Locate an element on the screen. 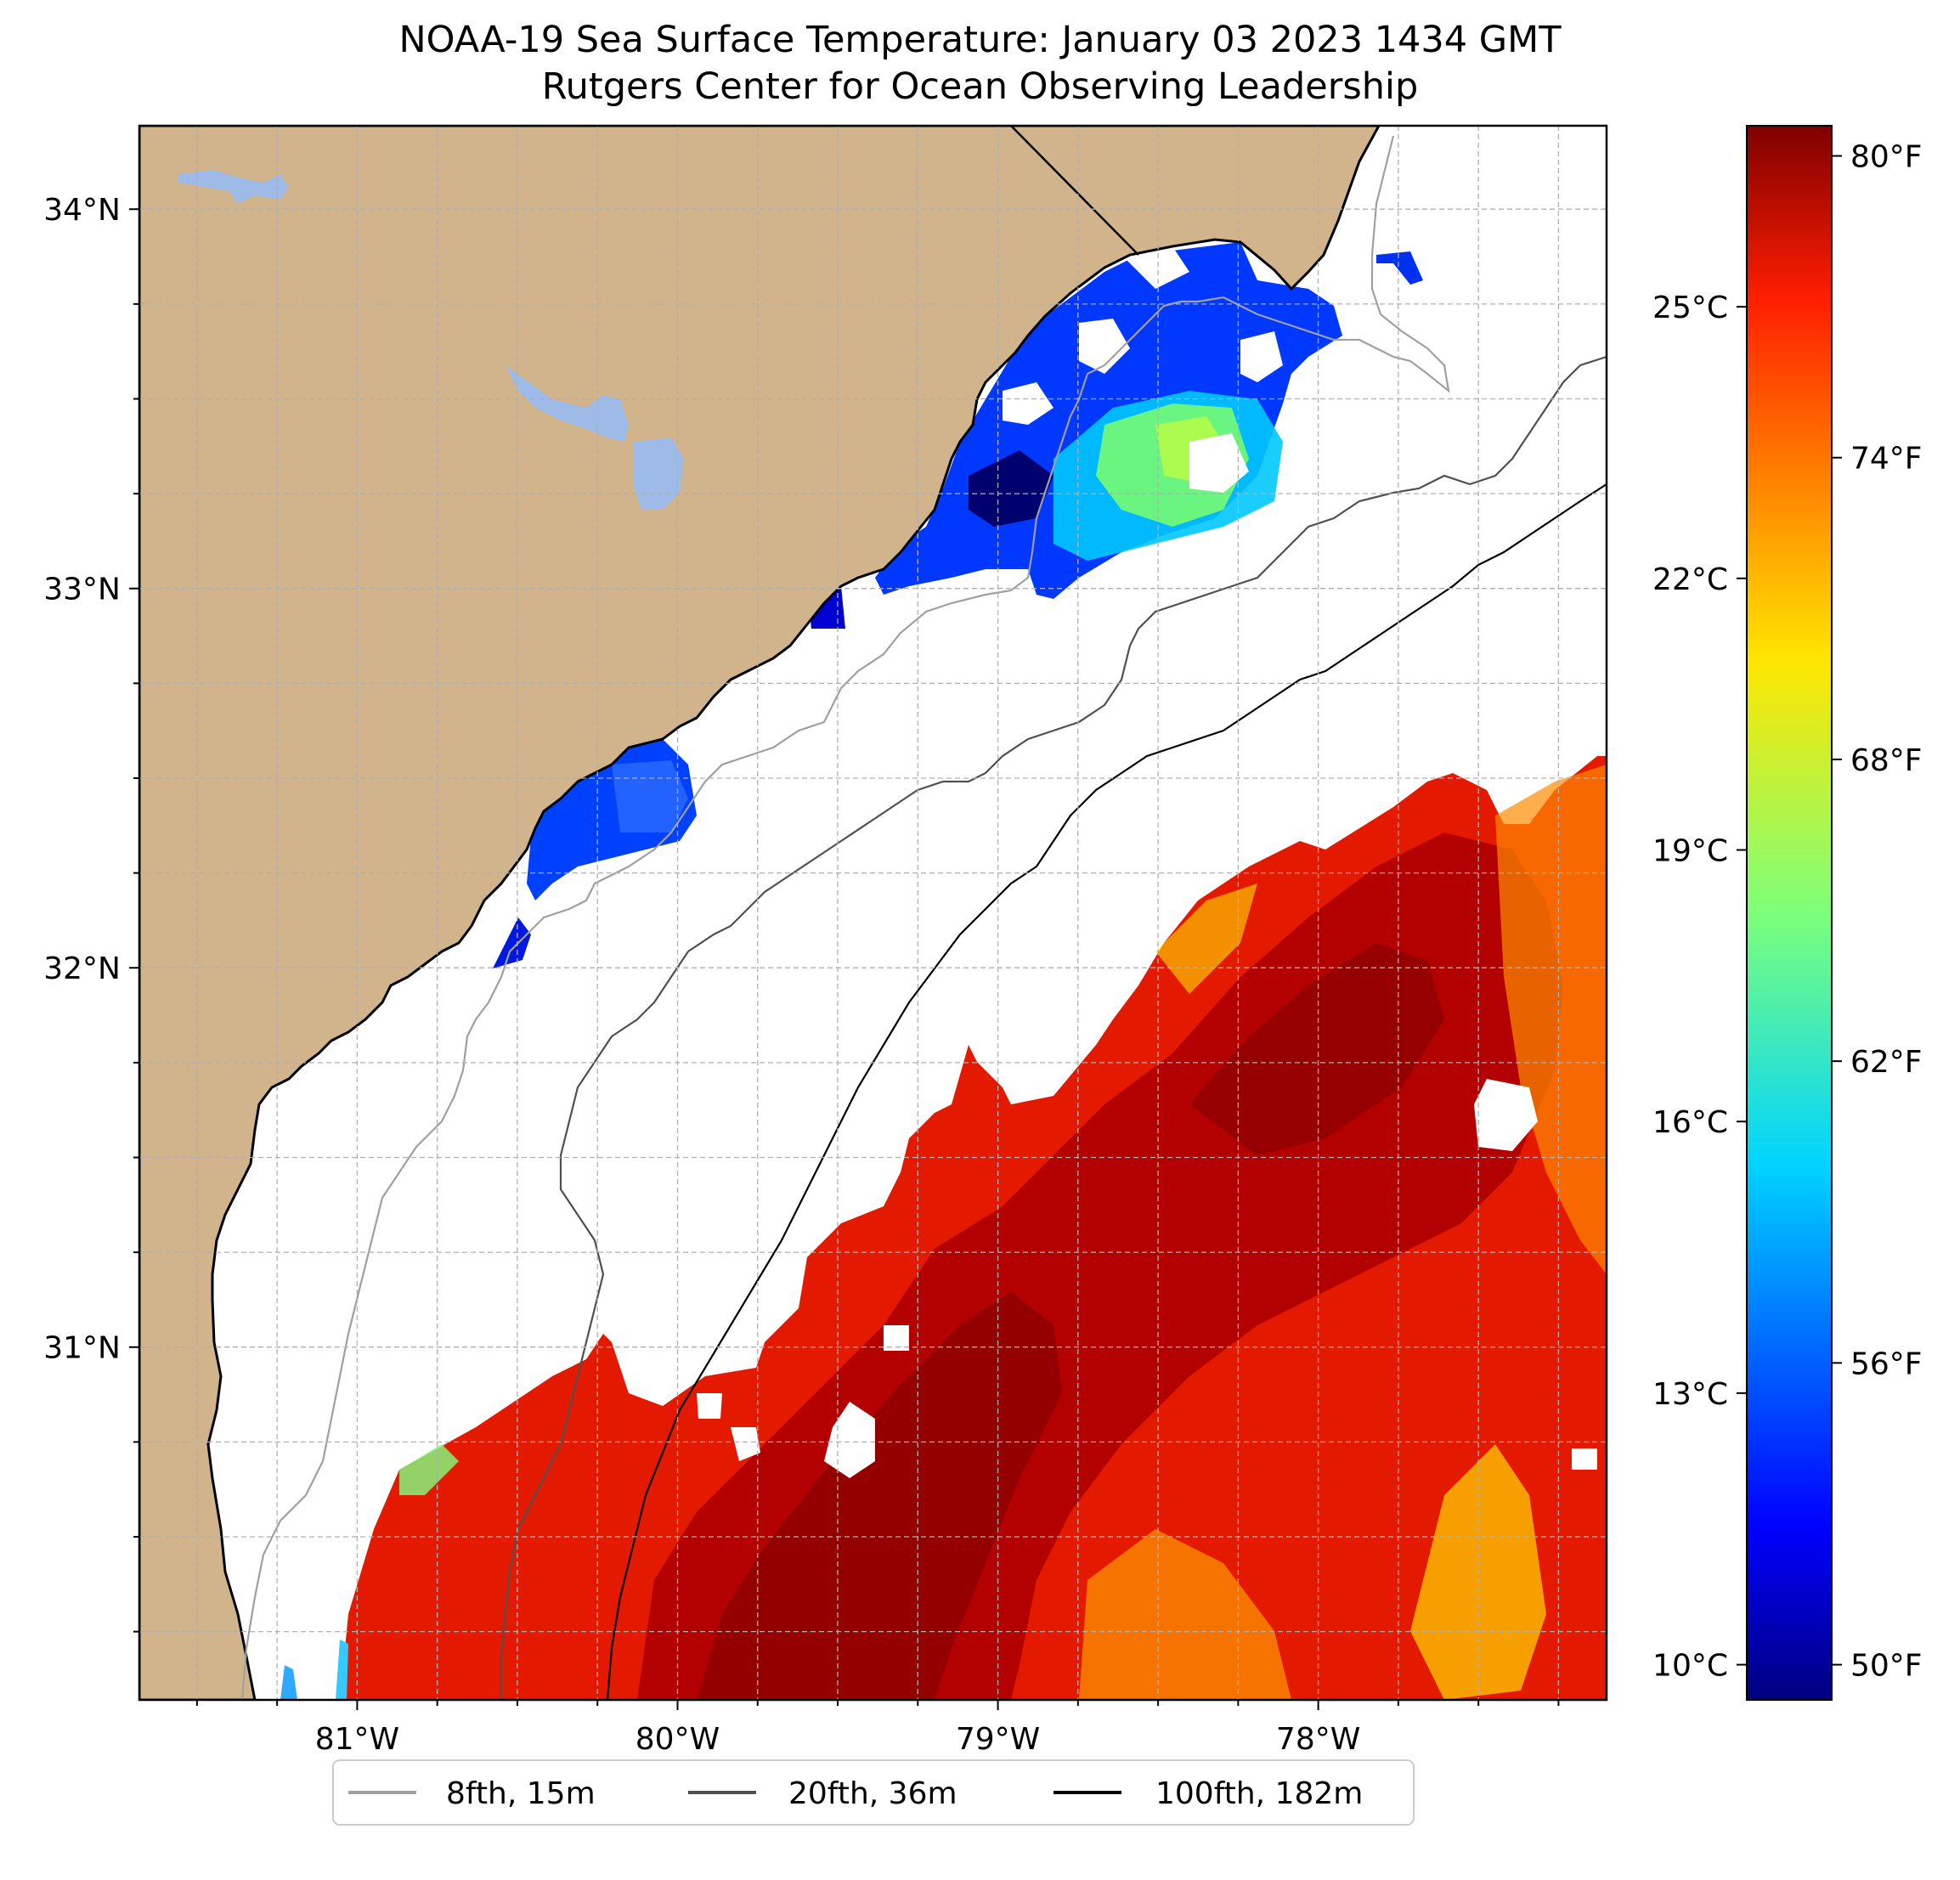 The image size is (1960, 1880). legend-entry-20fth: 20fth, 36m is located at coordinates (822, 1794).